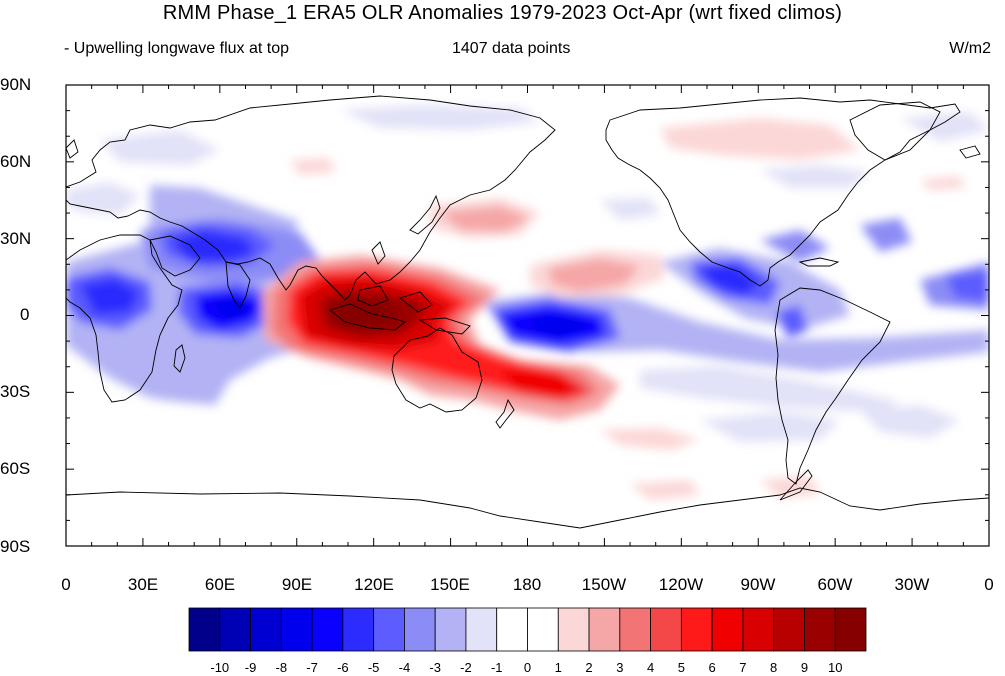 The width and height of the screenshot is (1005, 676). I want to click on lon-label-60w: 60W, so click(835, 584).